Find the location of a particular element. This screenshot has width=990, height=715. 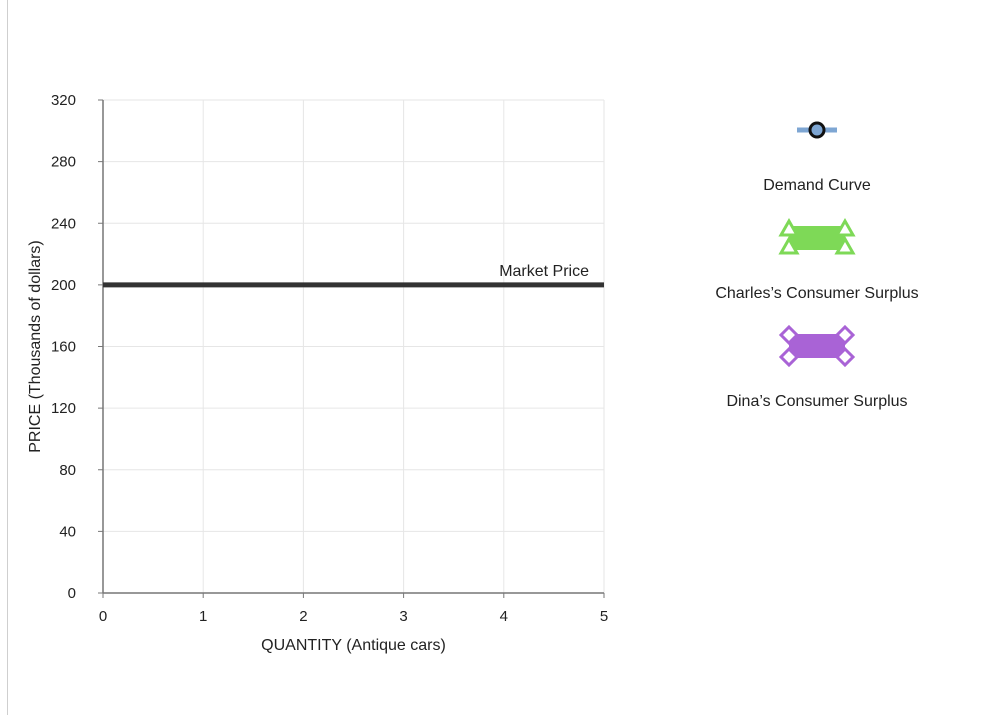

demand-curve-marker-icon is located at coordinates (817, 130).